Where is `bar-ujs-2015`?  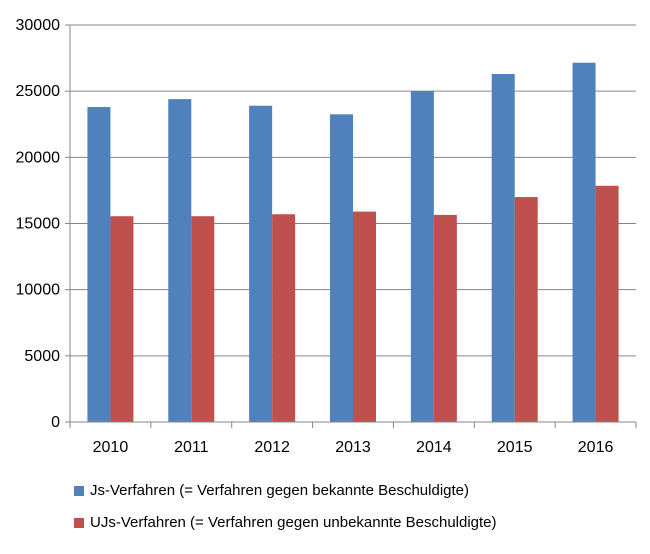
bar-ujs-2015 is located at coordinates (526, 309).